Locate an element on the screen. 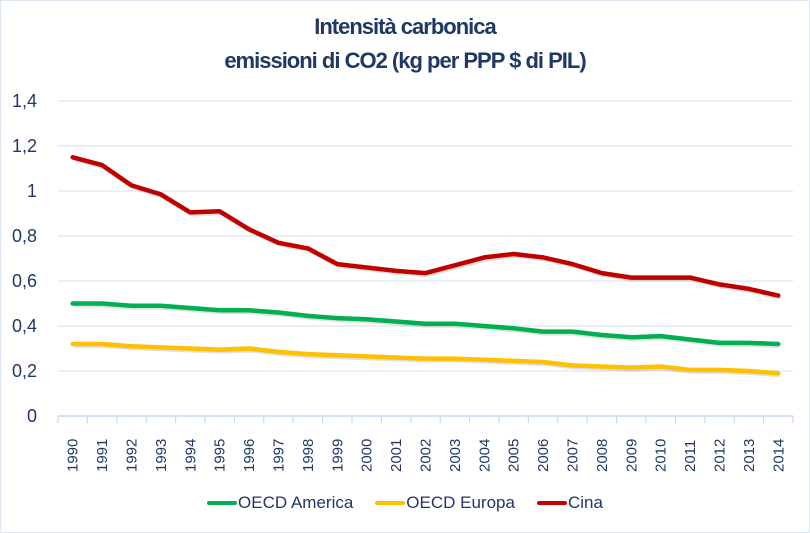  x-tick-label: 1995 is located at coordinates (220, 455).